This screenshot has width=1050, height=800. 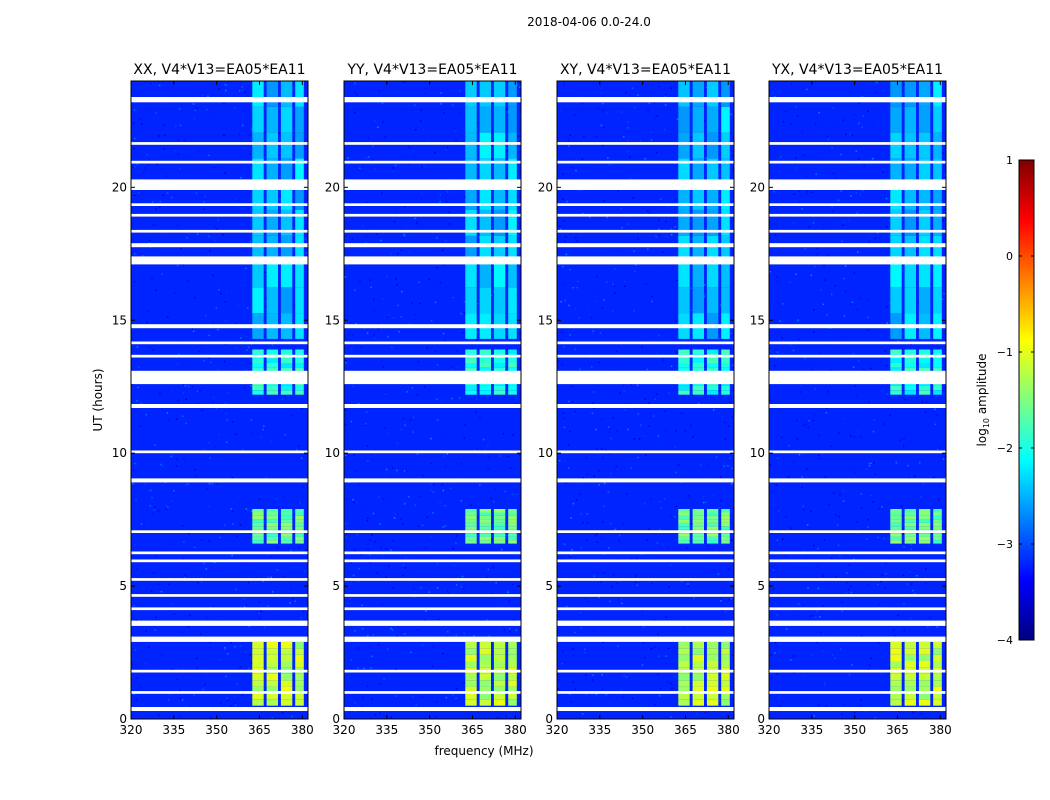 What do you see at coordinates (1005, 640) in the screenshot?
I see `colorbar-tick-label: −4` at bounding box center [1005, 640].